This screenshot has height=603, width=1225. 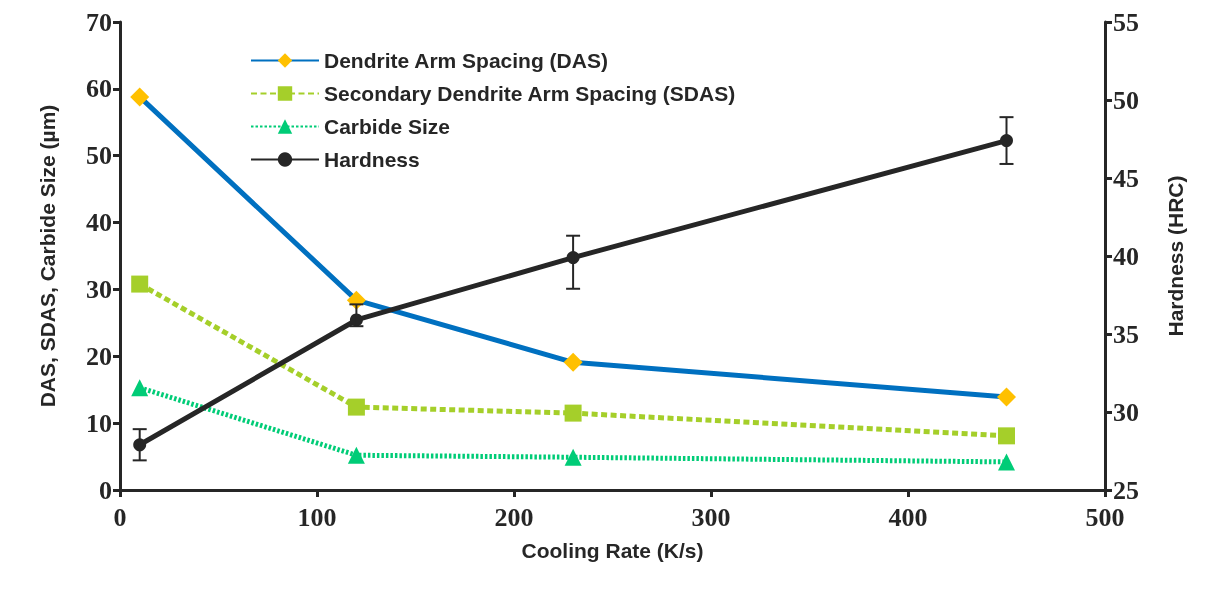 I want to click on y-tick-label: 20, so click(x=99, y=356).